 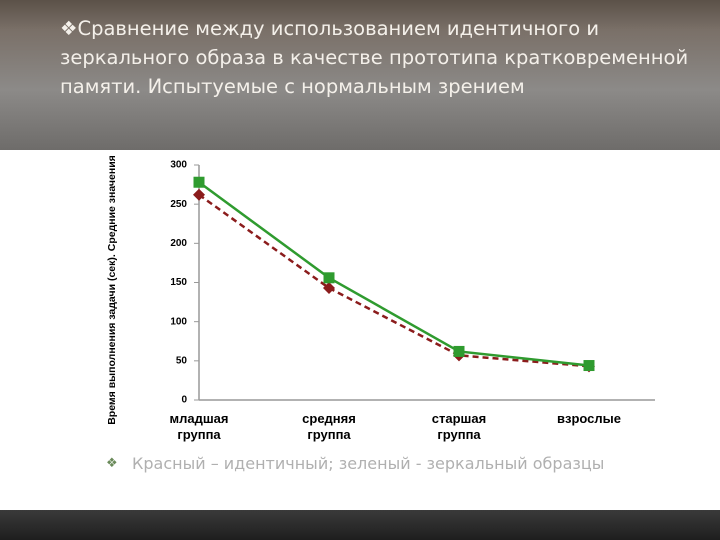 What do you see at coordinates (459, 426) in the screenshot?
I see `x-tick-label: старшая группа` at bounding box center [459, 426].